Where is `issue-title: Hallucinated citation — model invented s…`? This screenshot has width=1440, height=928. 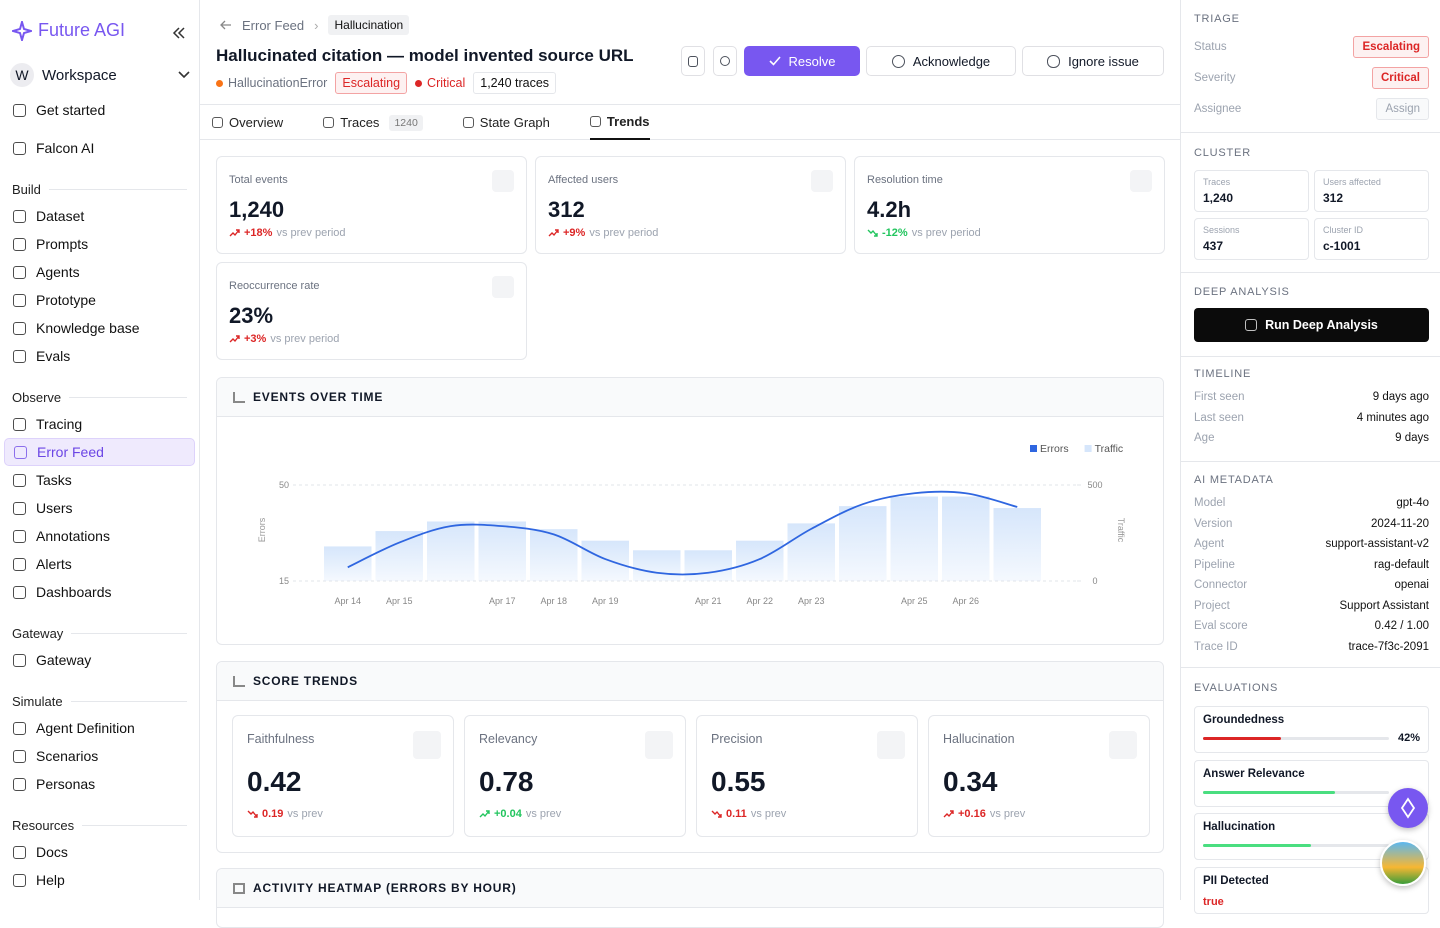
issue-title: Hallucinated citation — model invented s… is located at coordinates (425, 55).